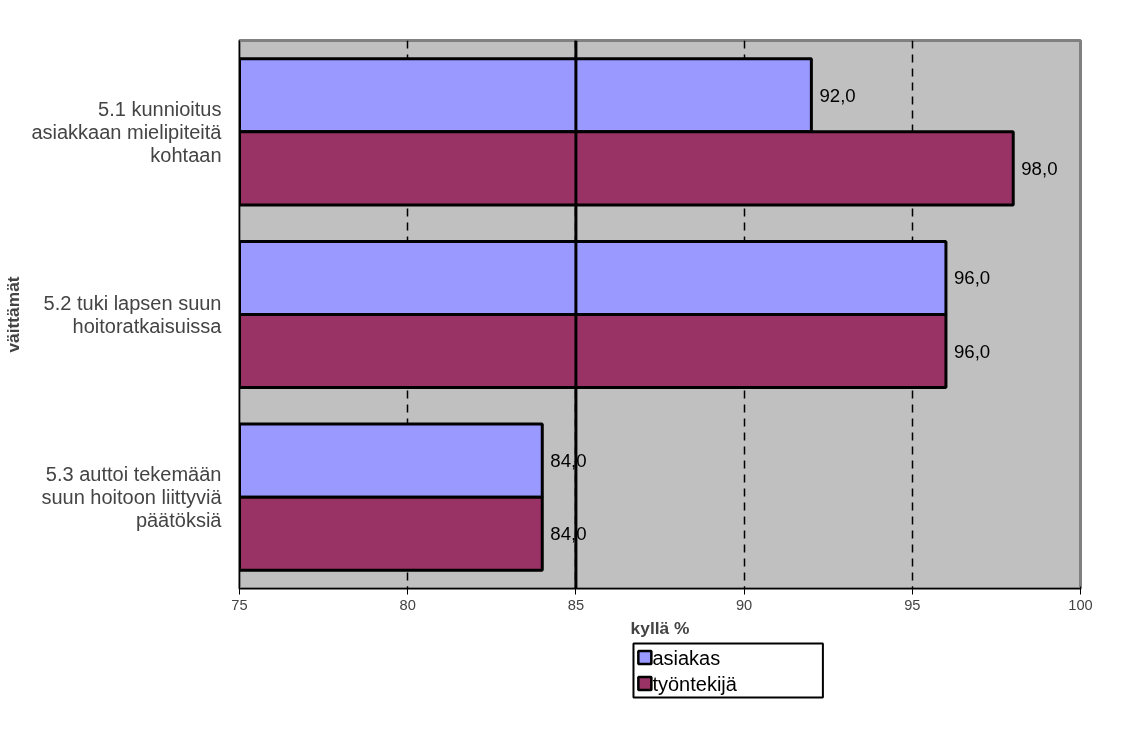 This screenshot has width=1123, height=731. Describe the element at coordinates (1039, 168) in the screenshot. I see `data-label: 98,0` at that location.